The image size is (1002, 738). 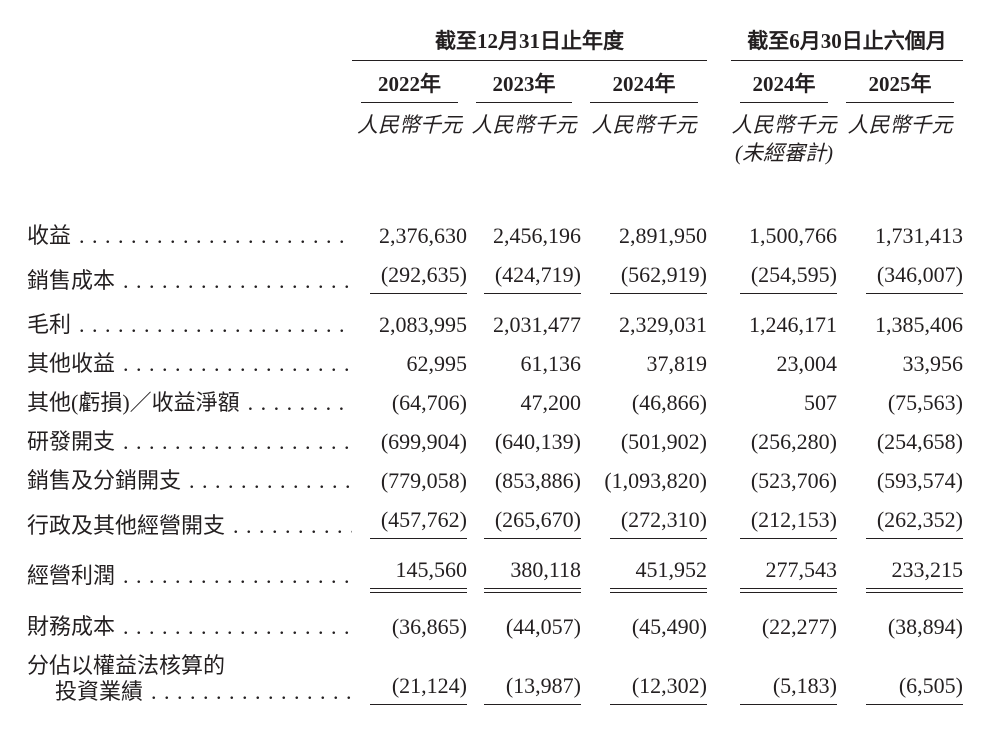 I want to click on cell-value: (64,706), so click(x=429, y=402).